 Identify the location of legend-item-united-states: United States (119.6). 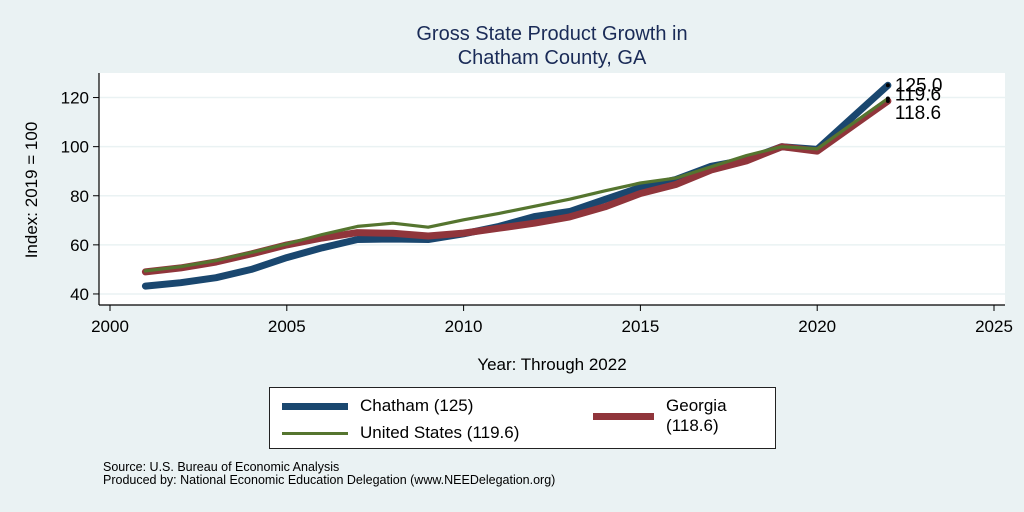
(400, 433).